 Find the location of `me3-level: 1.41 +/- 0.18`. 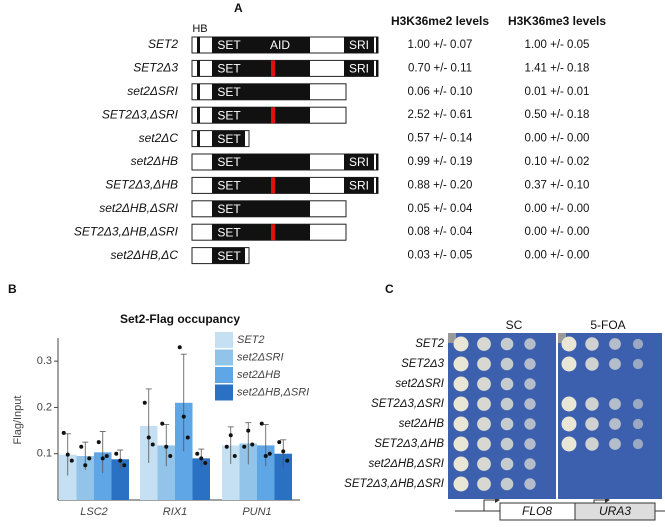

me3-level: 1.41 +/- 0.18 is located at coordinates (557, 68).